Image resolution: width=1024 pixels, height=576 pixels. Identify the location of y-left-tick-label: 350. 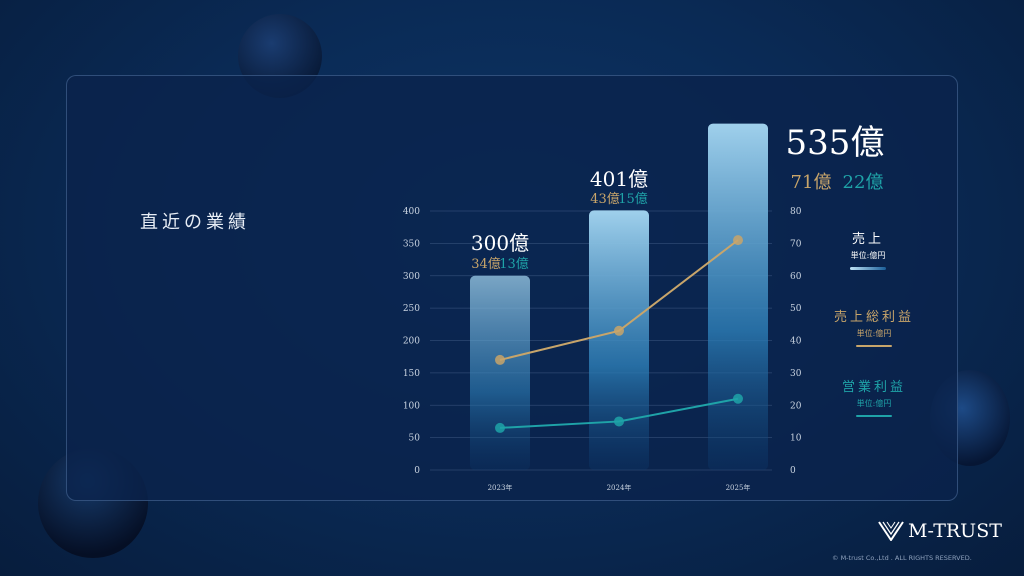
(411, 244).